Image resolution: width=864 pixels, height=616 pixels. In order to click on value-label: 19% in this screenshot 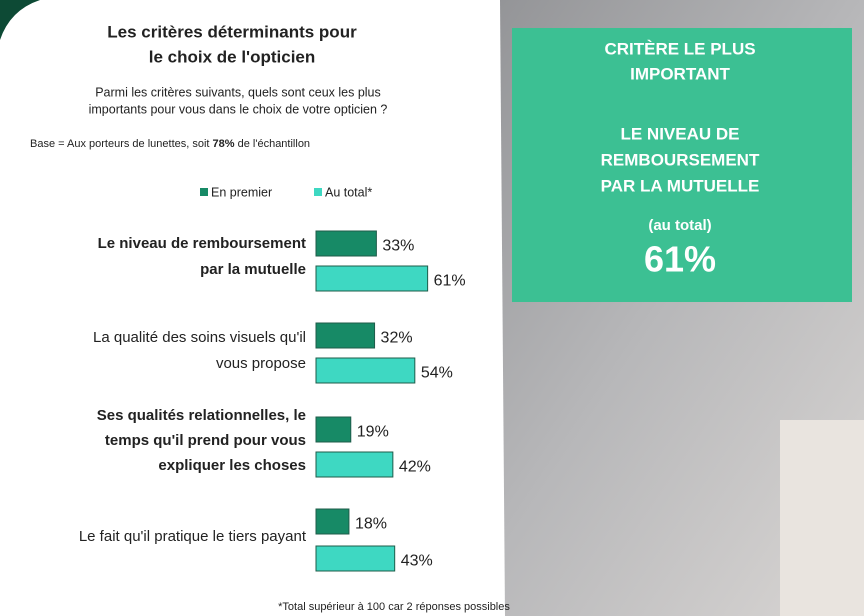, I will do `click(373, 432)`.